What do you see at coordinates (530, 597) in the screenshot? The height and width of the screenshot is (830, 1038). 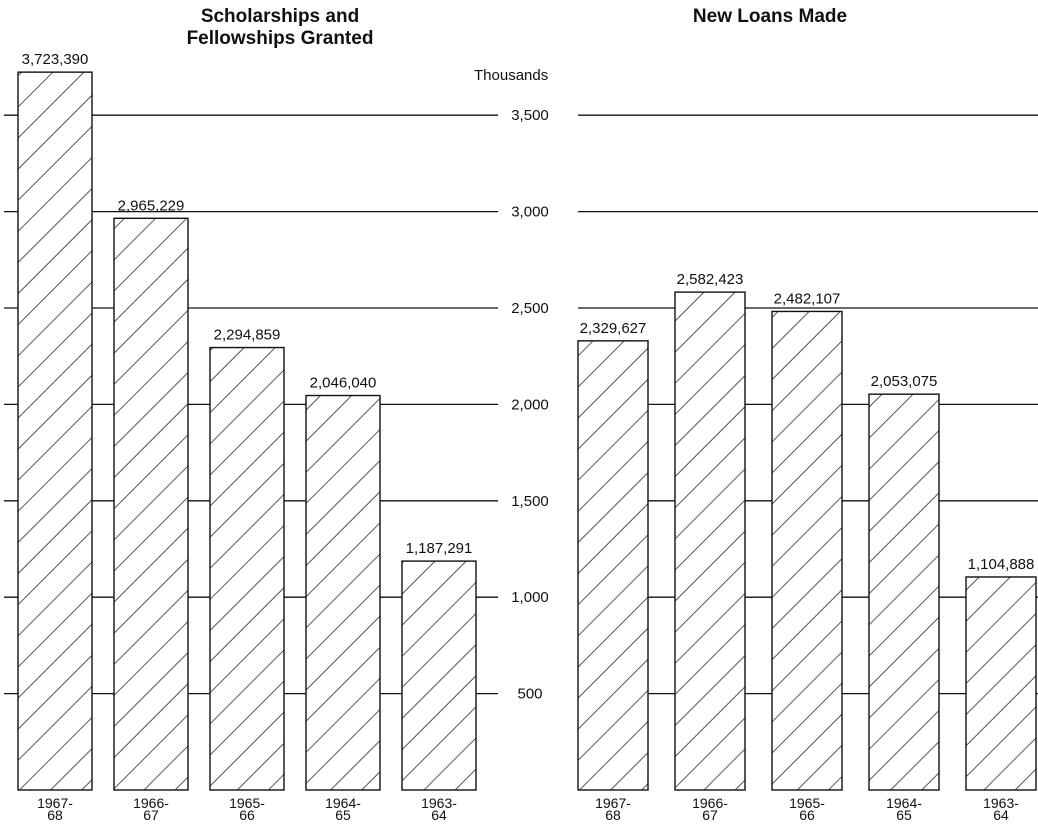 I see `y-tick-label: 1,000` at bounding box center [530, 597].